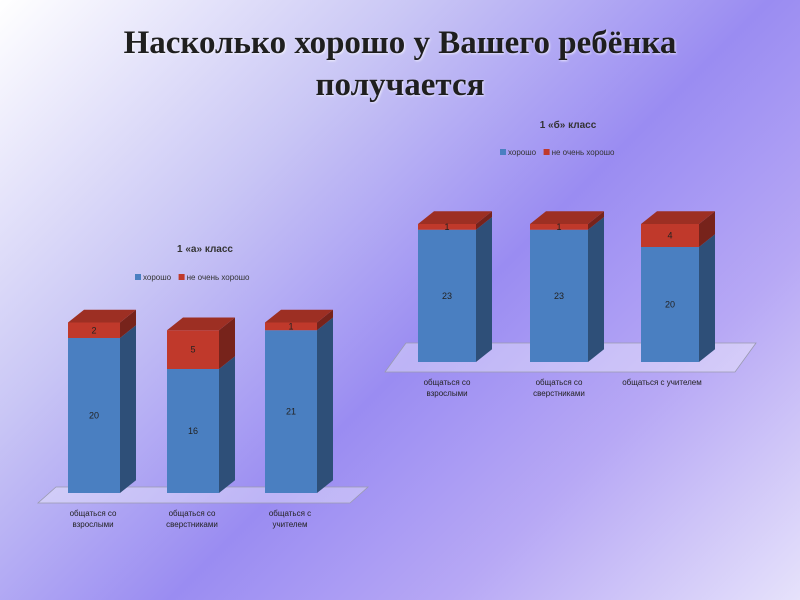 The height and width of the screenshot is (600, 800). Describe the element at coordinates (205, 249) in the screenshot. I see `chart-title: 1 «а» класс` at that location.